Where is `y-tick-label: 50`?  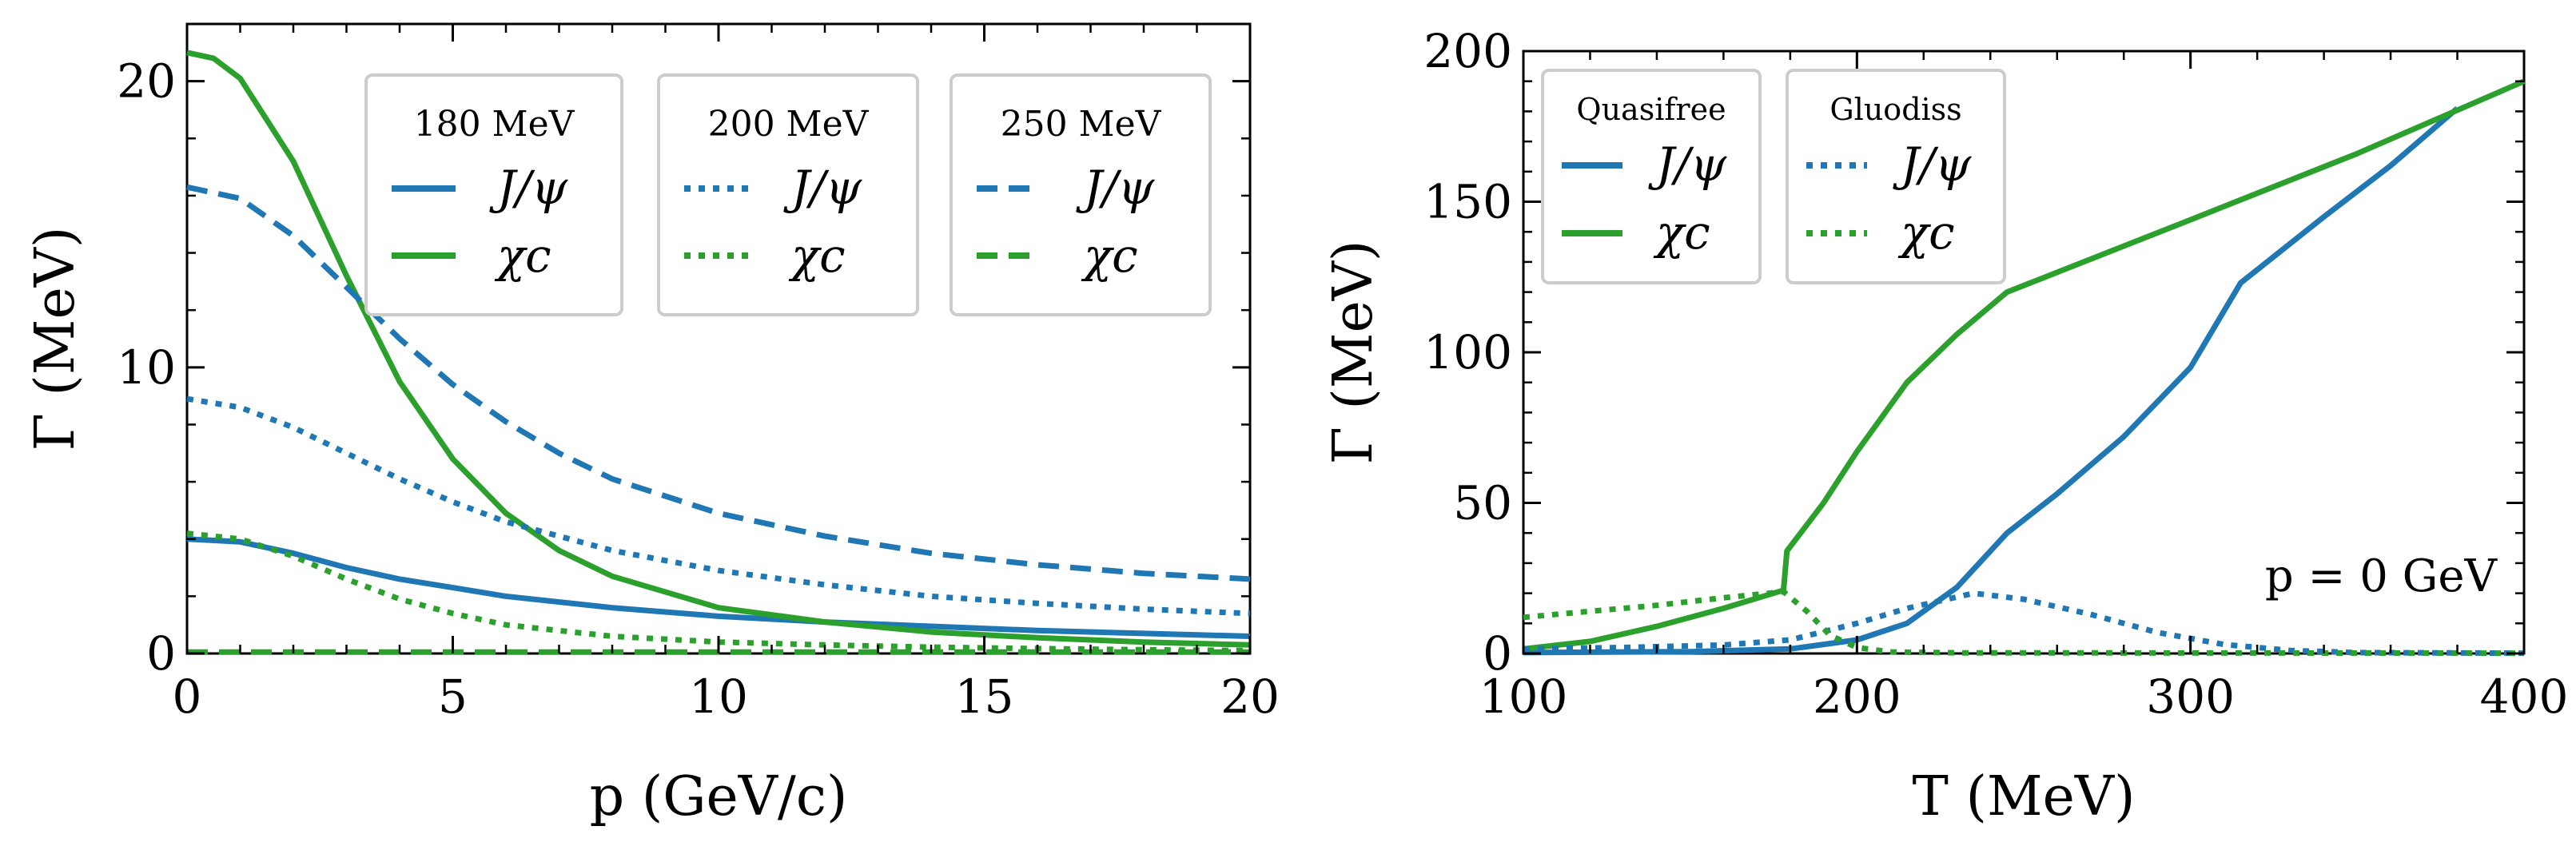
y-tick-label: 50 is located at coordinates (1482, 503).